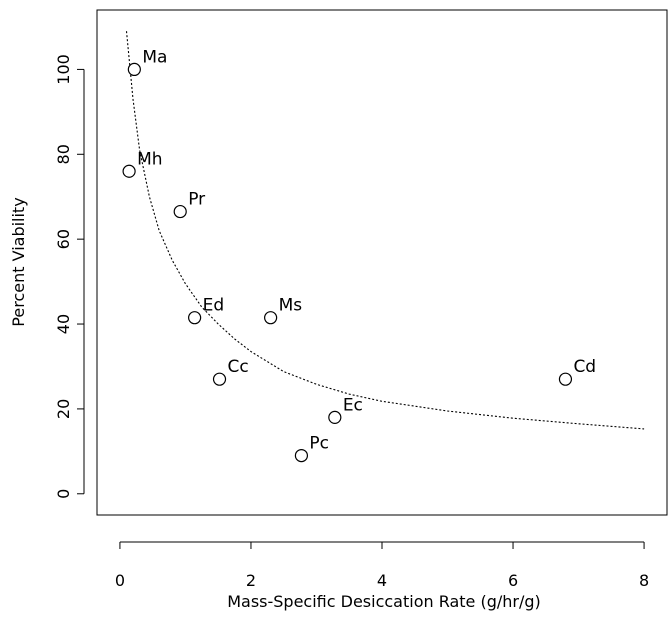 This screenshot has height=617, width=668. I want to click on point-label: Ma, so click(154, 57).